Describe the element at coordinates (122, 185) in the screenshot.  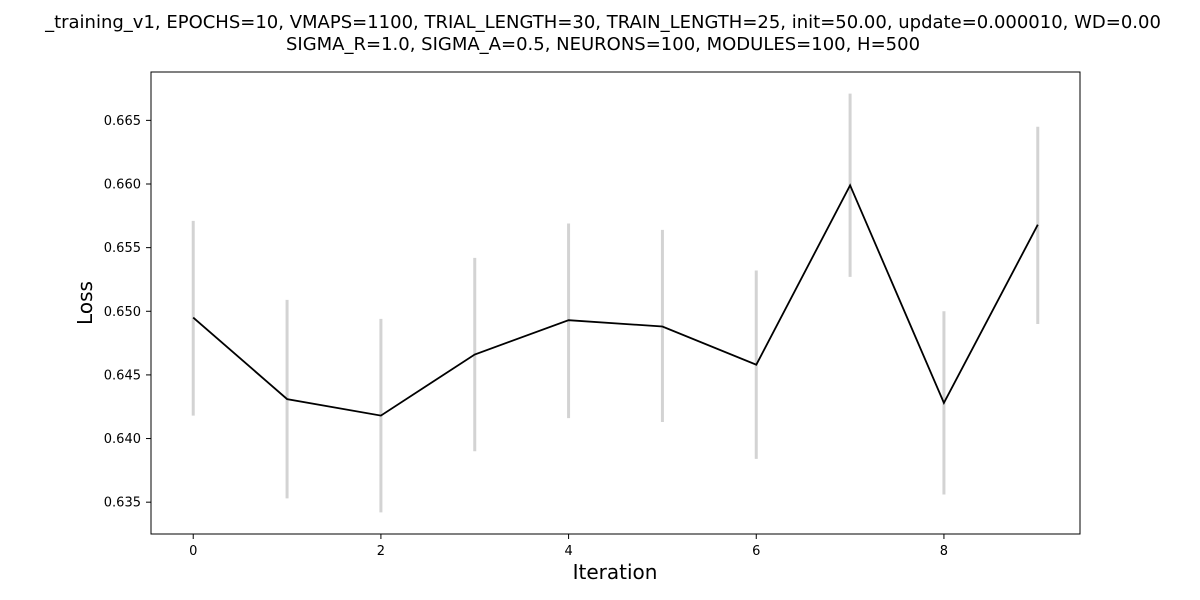
I see `y-tick-label: 0.660` at that location.